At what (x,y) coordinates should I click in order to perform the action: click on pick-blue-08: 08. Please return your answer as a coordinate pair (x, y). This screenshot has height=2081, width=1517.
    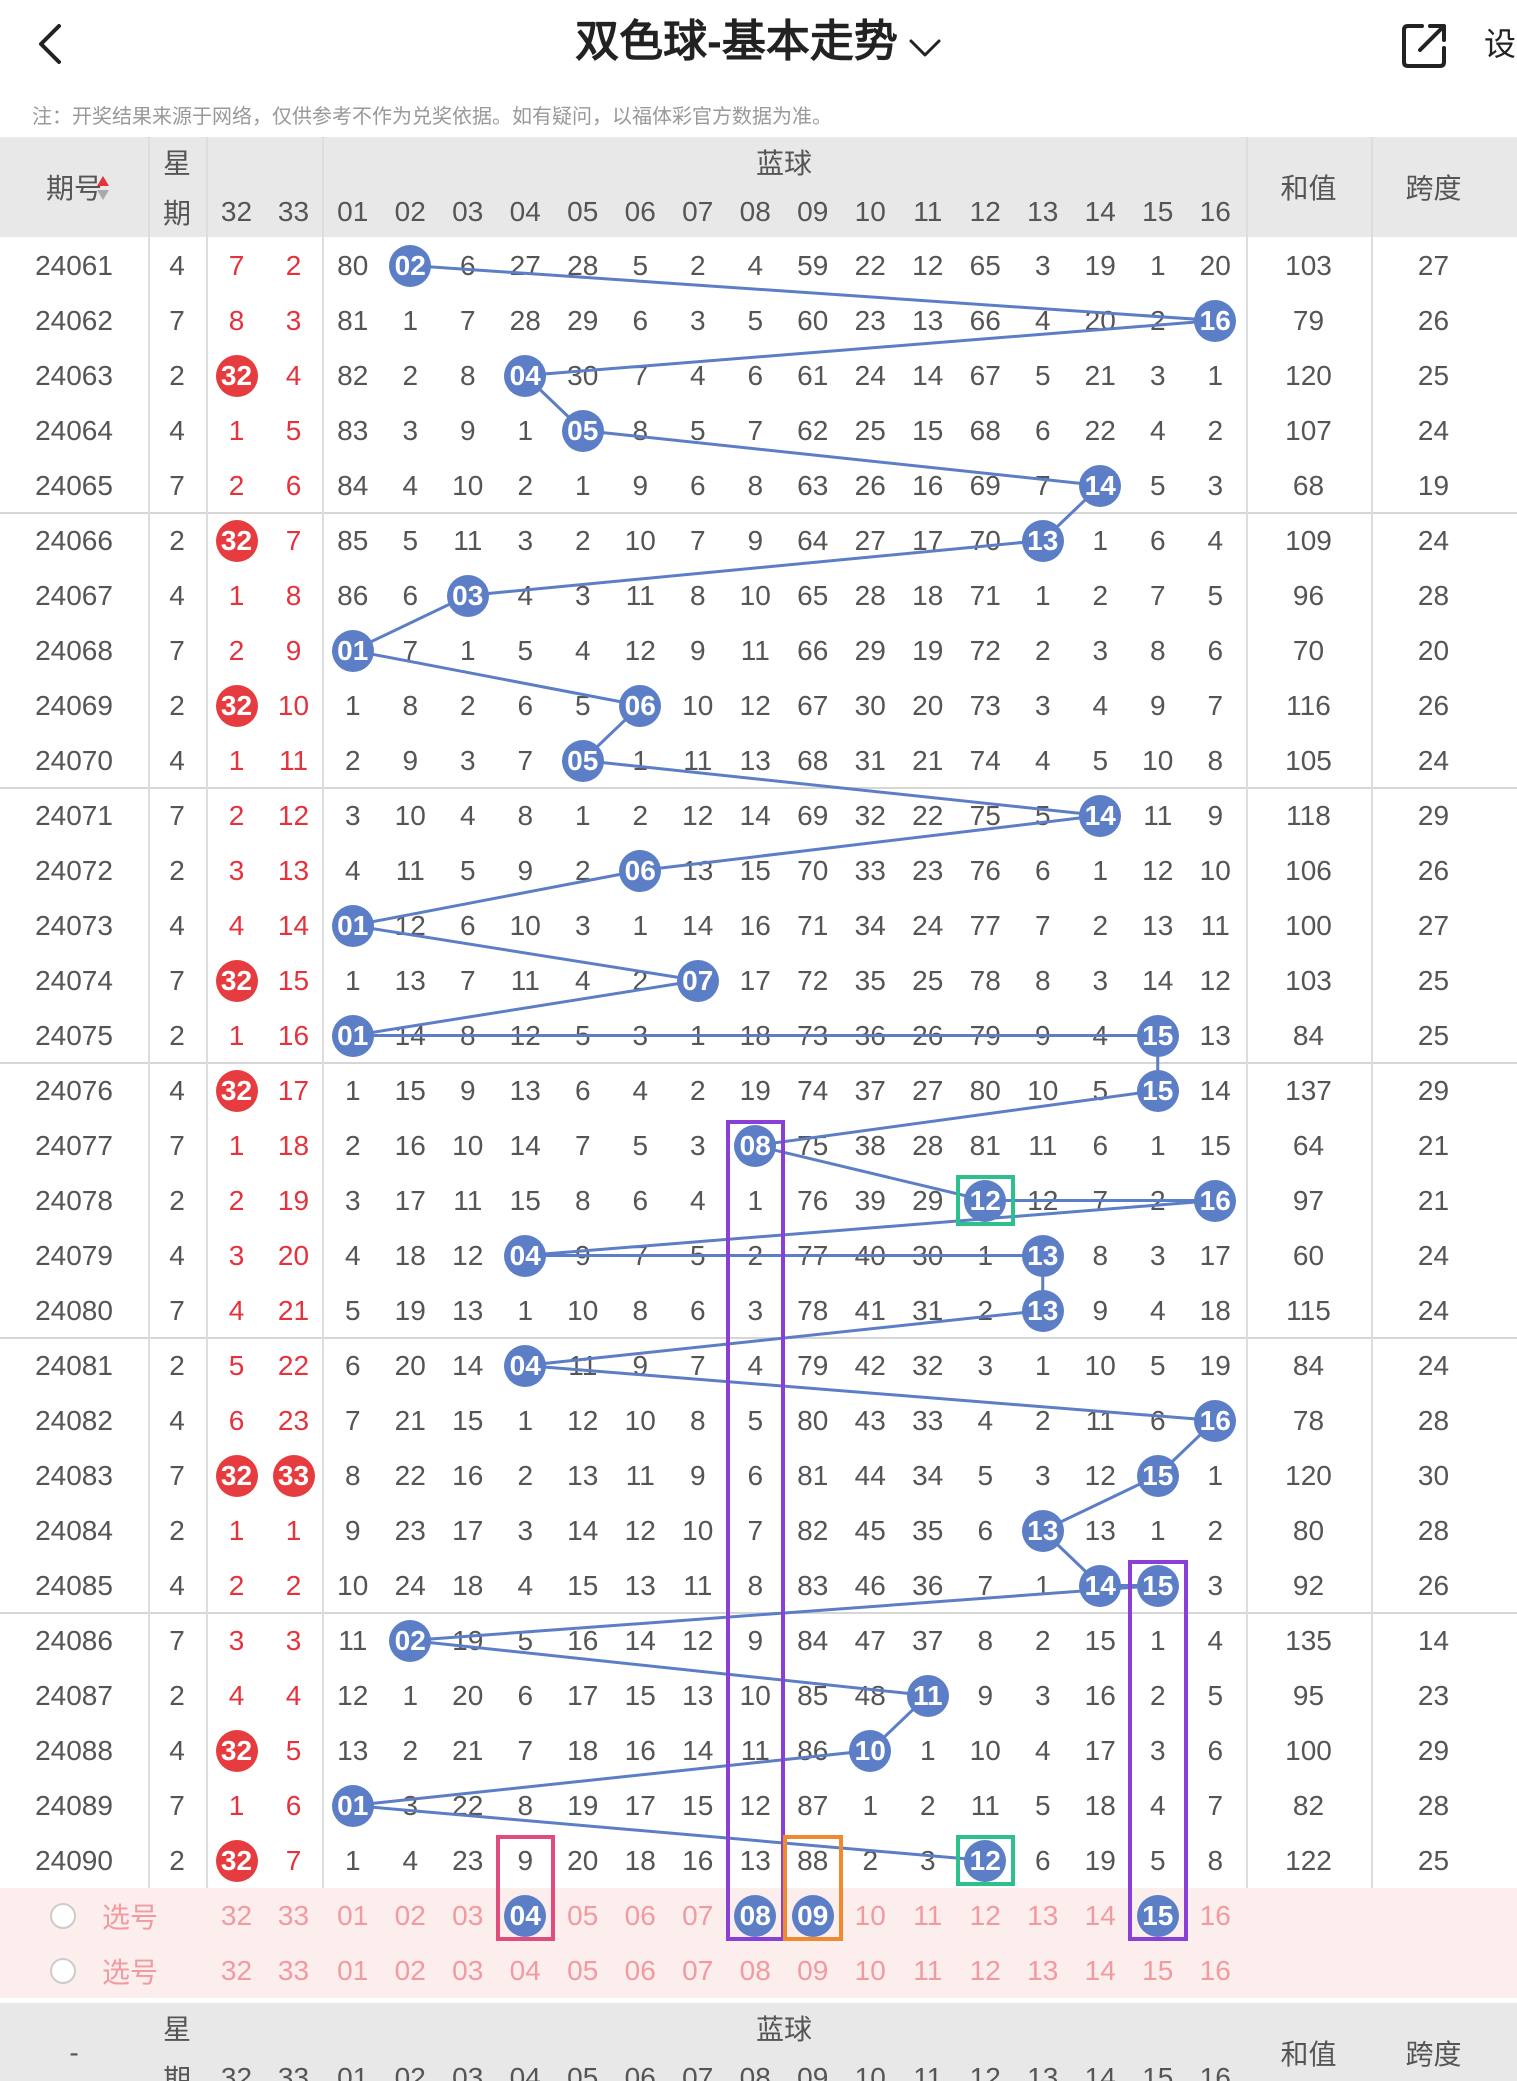
    Looking at the image, I should click on (755, 1970).